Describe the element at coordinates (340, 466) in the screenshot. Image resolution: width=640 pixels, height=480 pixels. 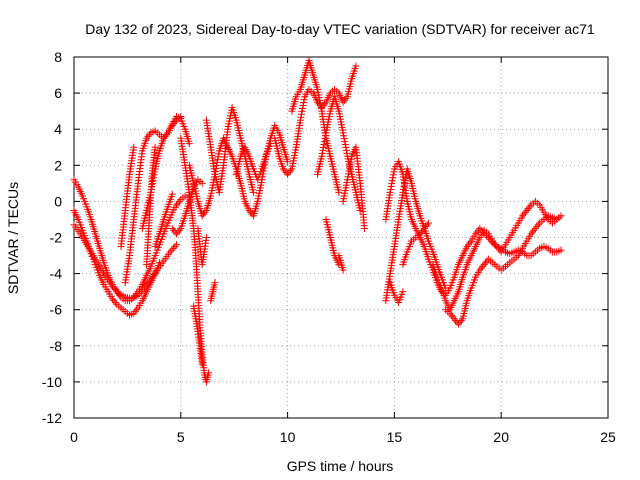
I see `x-axis-label: GPS time / hours` at that location.